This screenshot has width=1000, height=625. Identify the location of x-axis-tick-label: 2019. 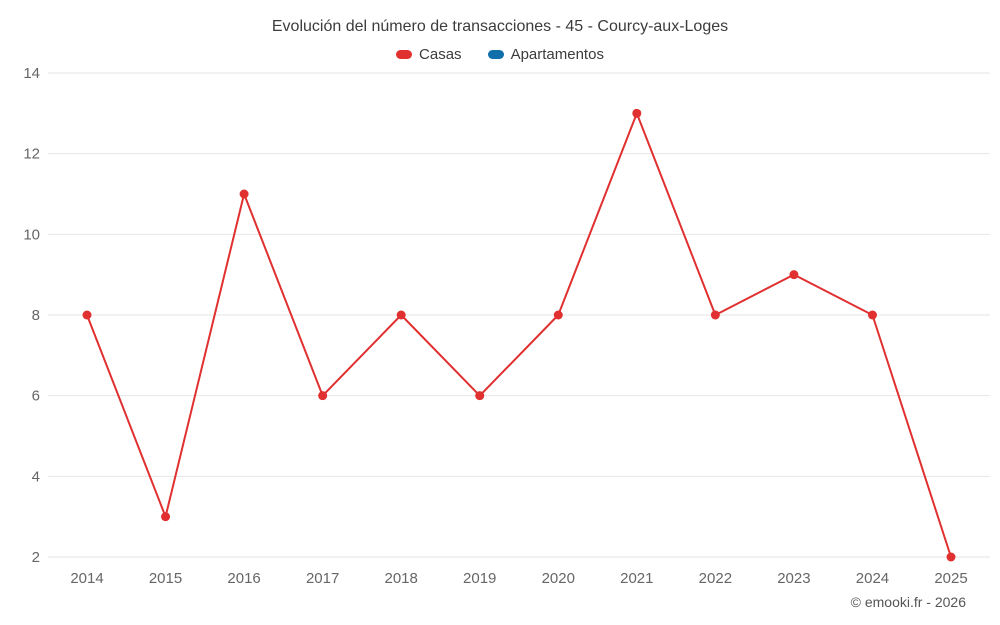
(479, 578).